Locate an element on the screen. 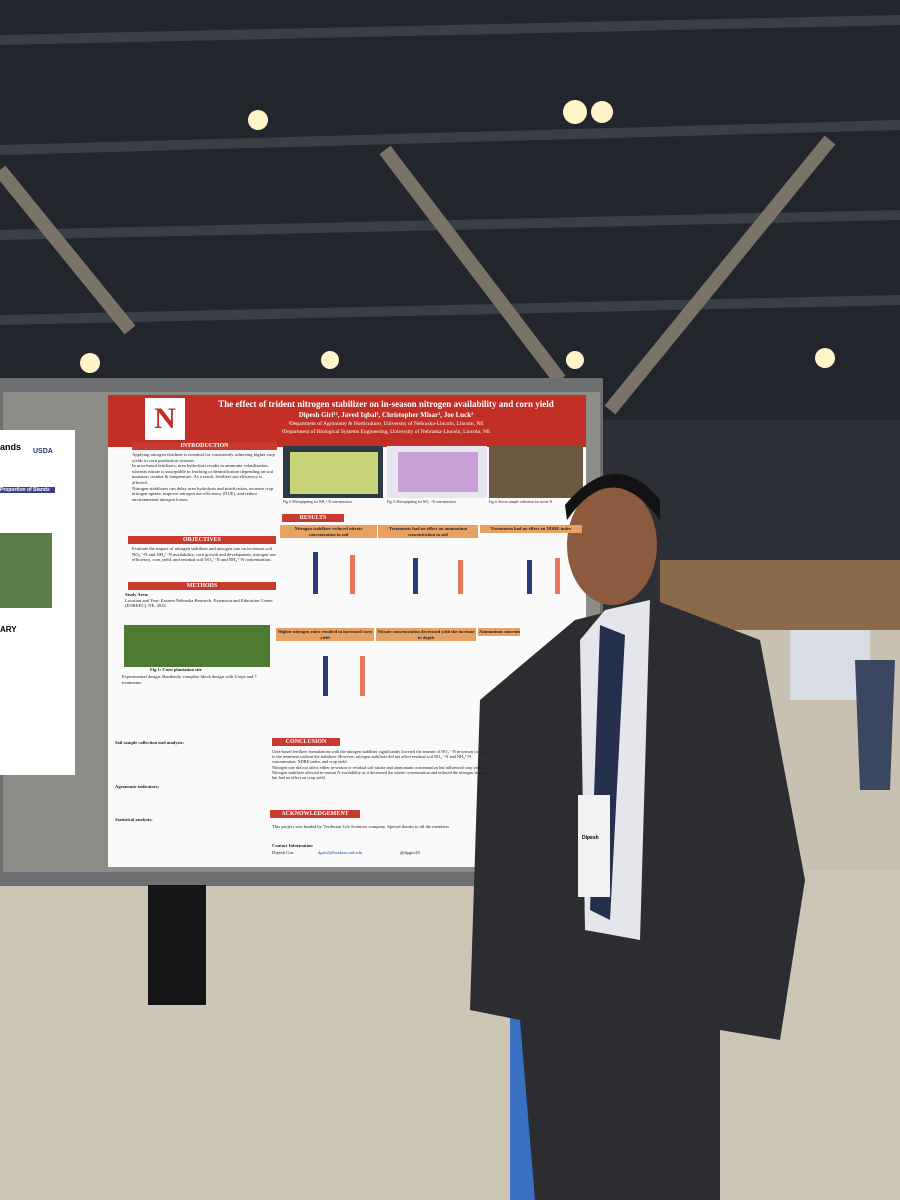  label: Statistical analysis: is located at coordinates (134, 819).